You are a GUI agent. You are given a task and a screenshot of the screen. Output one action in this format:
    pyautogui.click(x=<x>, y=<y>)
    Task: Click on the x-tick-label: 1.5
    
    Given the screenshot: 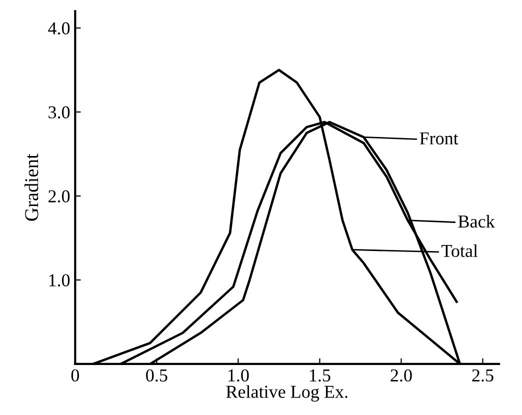 What is the action you would take?
    pyautogui.click(x=320, y=375)
    